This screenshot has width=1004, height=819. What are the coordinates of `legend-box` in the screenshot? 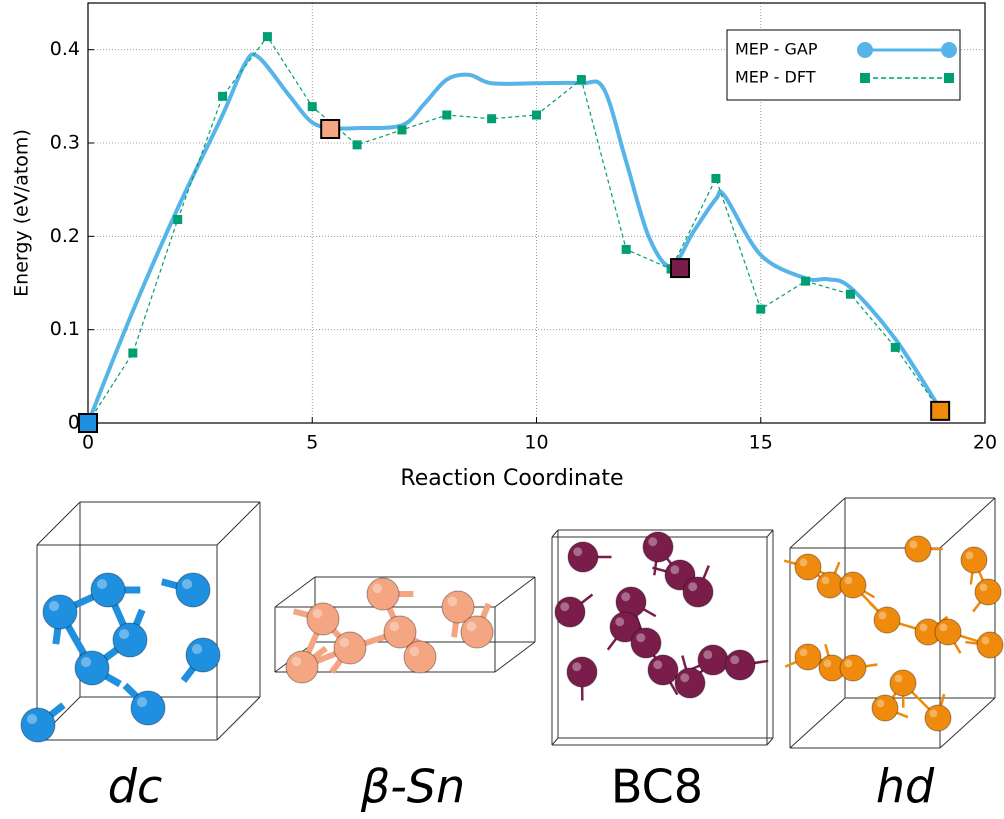 It's located at (843, 65).